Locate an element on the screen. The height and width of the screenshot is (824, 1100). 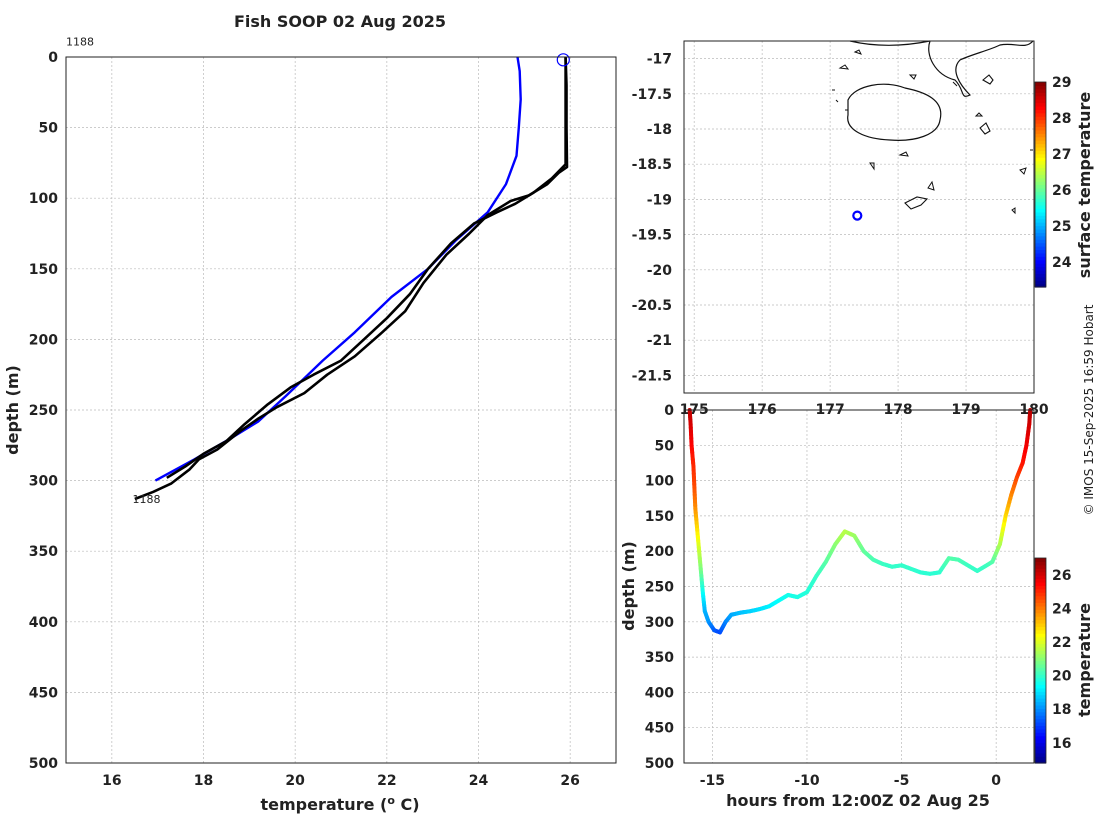
chart-title: Fish SOOP 02 Aug 2025 is located at coordinates (340, 21).